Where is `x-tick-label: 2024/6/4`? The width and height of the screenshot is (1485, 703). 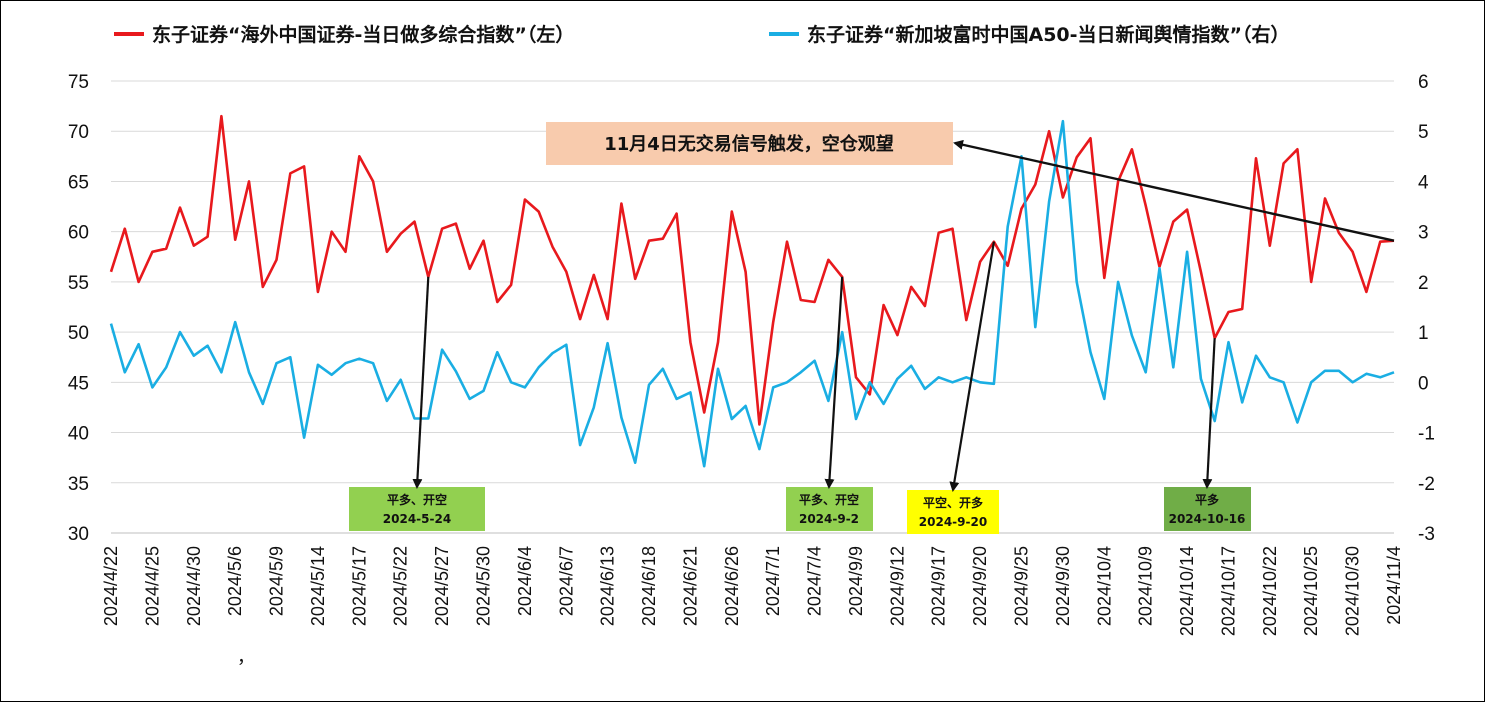 x-tick-label: 2024/6/4 is located at coordinates (525, 581).